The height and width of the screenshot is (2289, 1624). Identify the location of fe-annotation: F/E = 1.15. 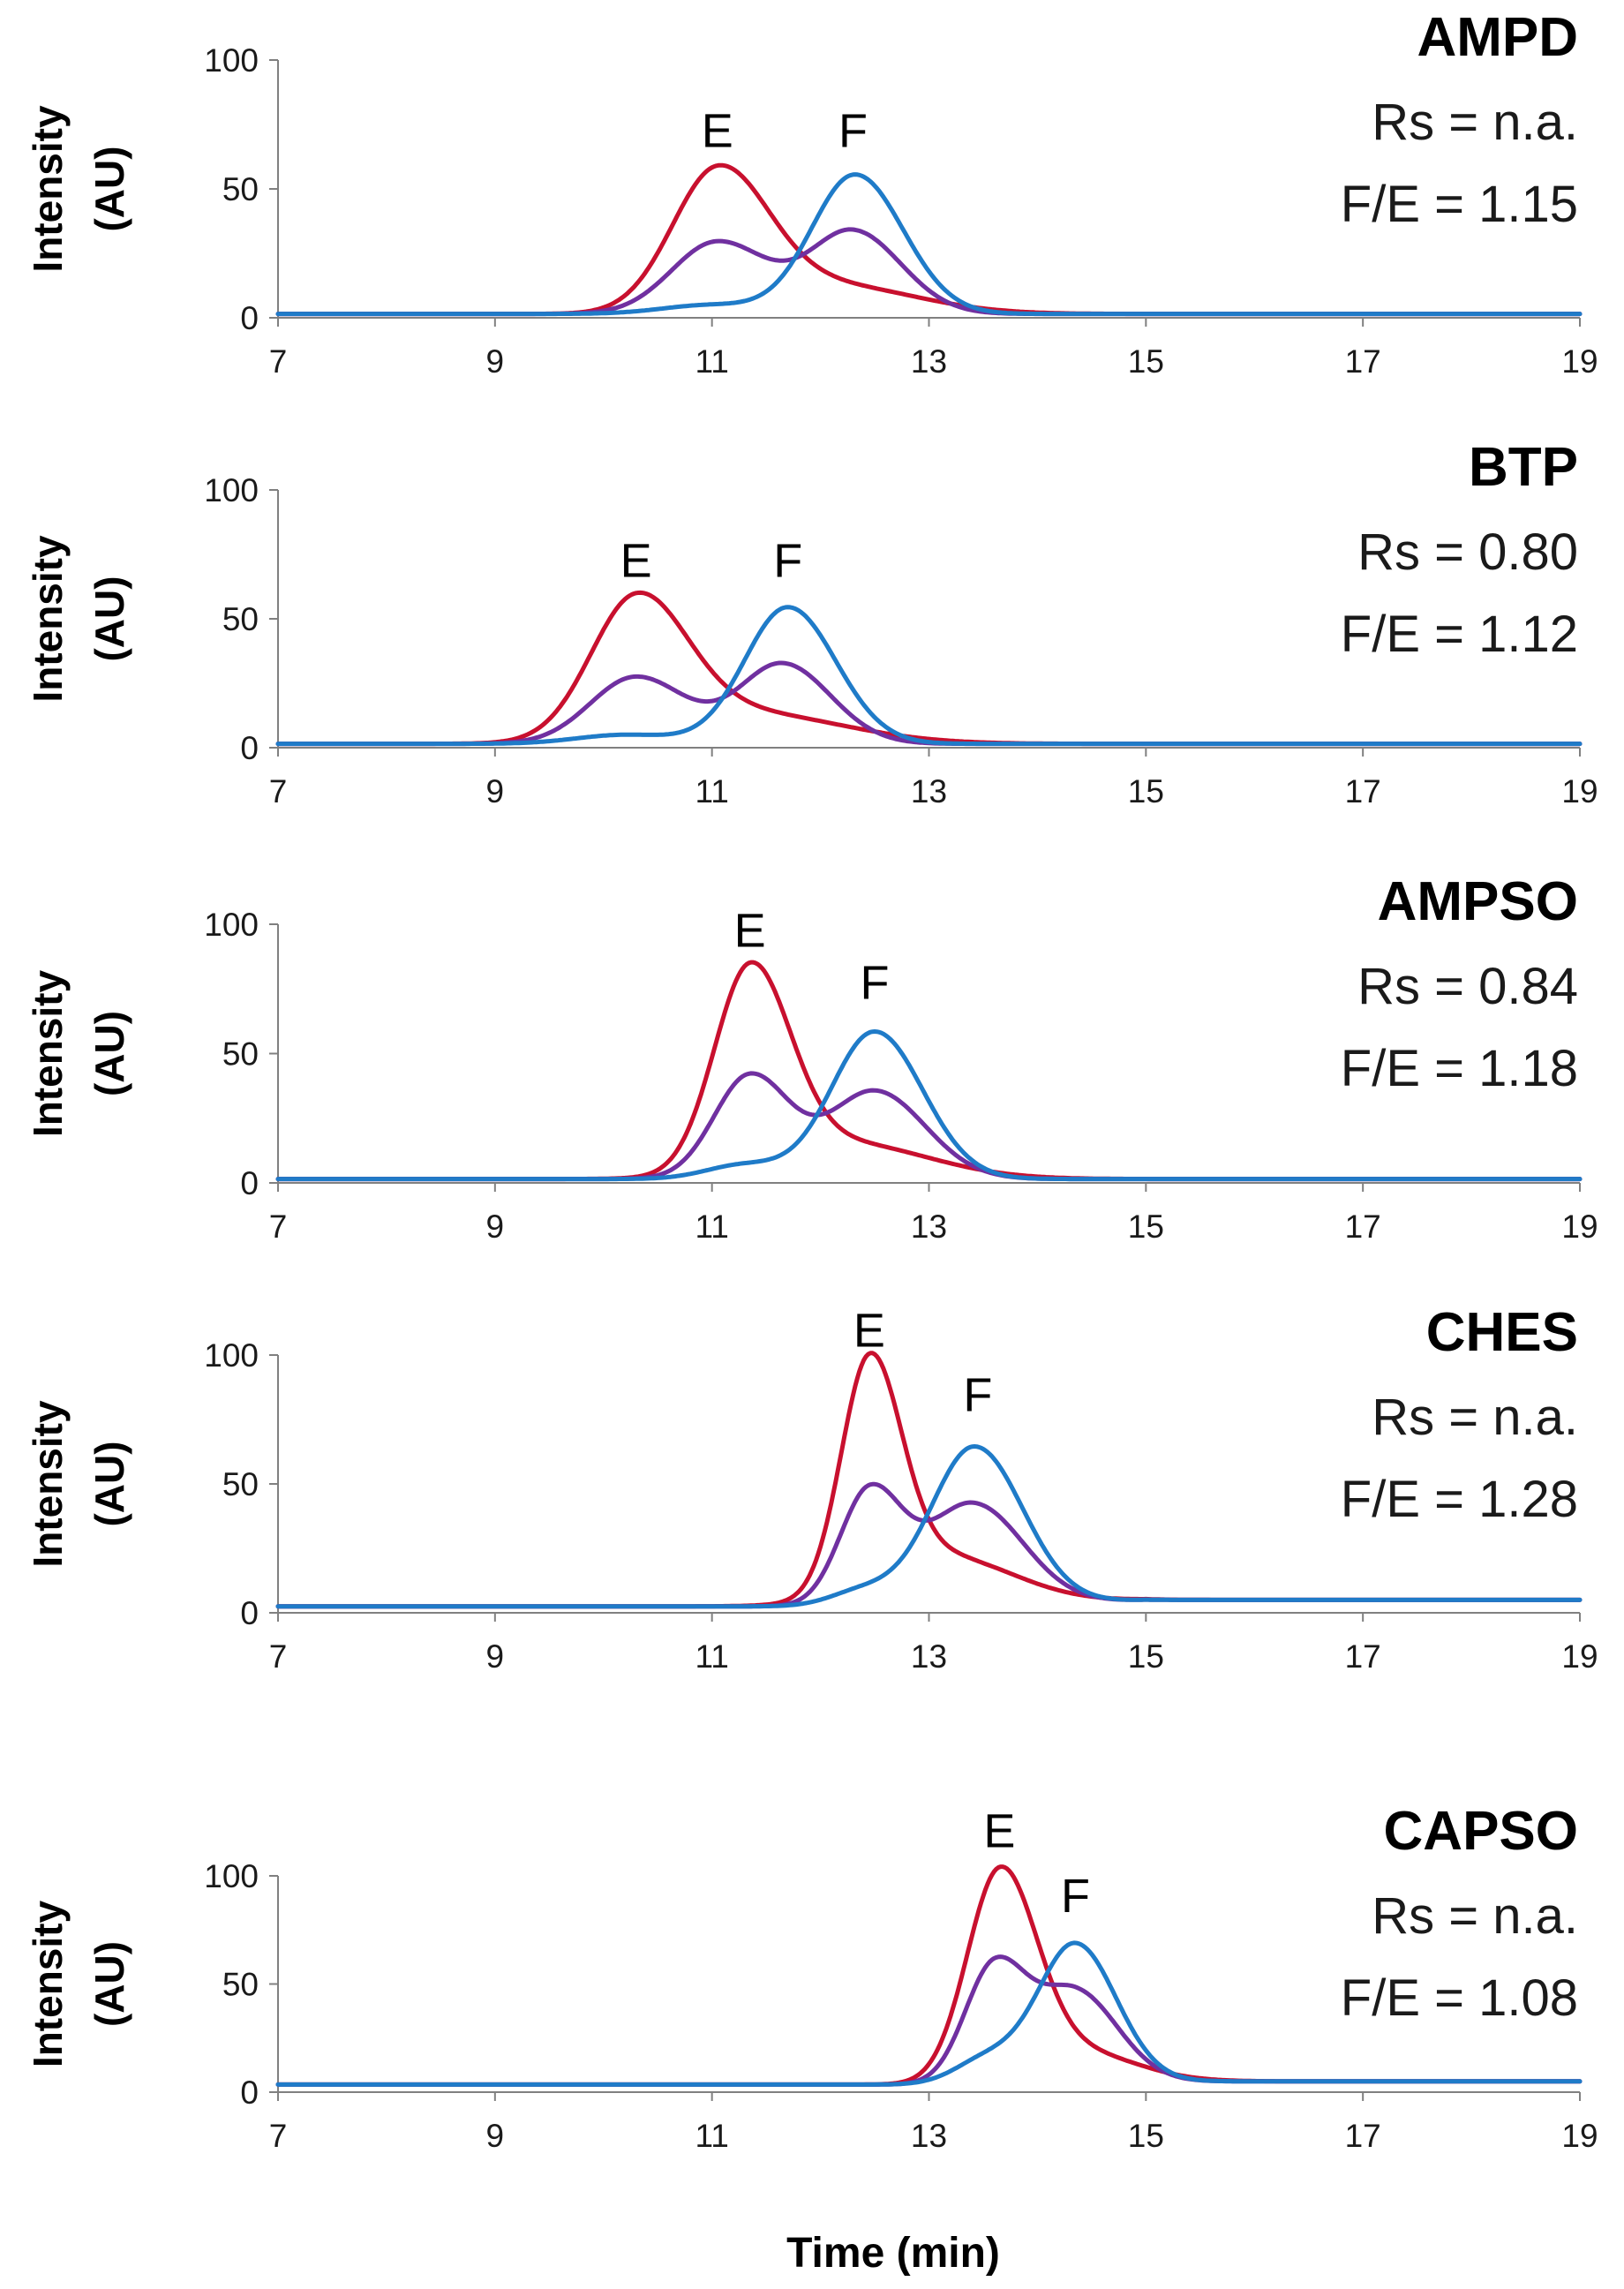
(1459, 204).